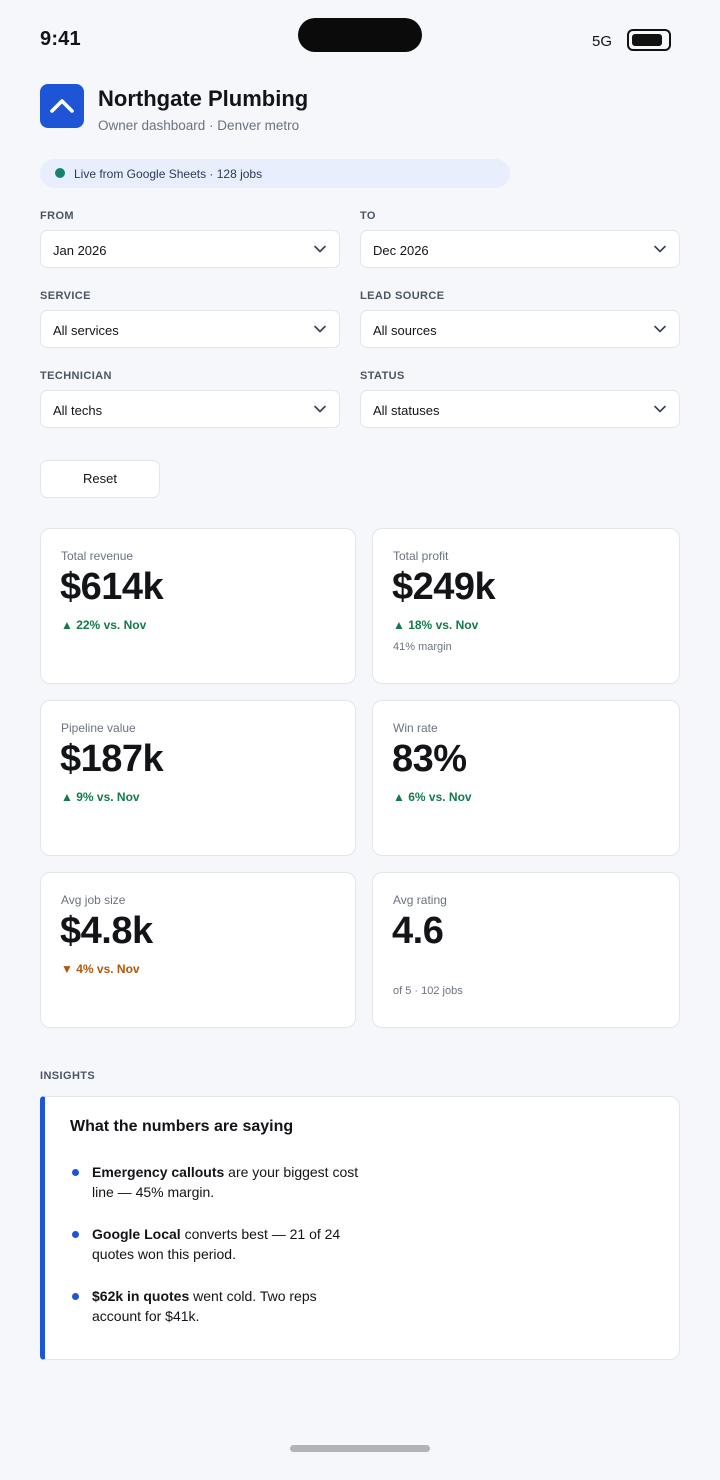 Image resolution: width=720 pixels, height=1480 pixels. What do you see at coordinates (106, 931) in the screenshot?
I see `kpi-value: $4.8k` at bounding box center [106, 931].